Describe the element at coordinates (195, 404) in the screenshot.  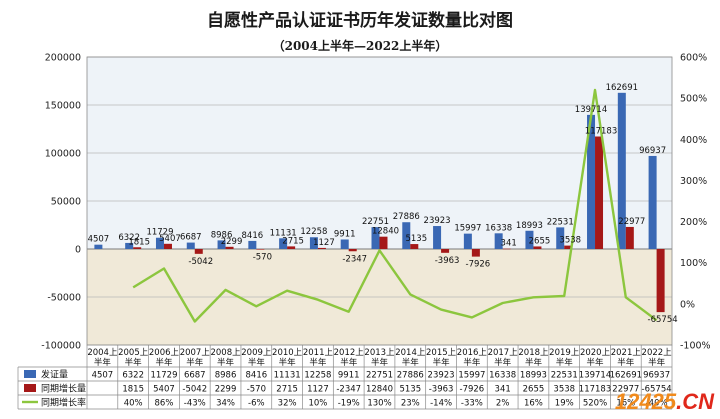
I see `table-cell: -43%` at that location.